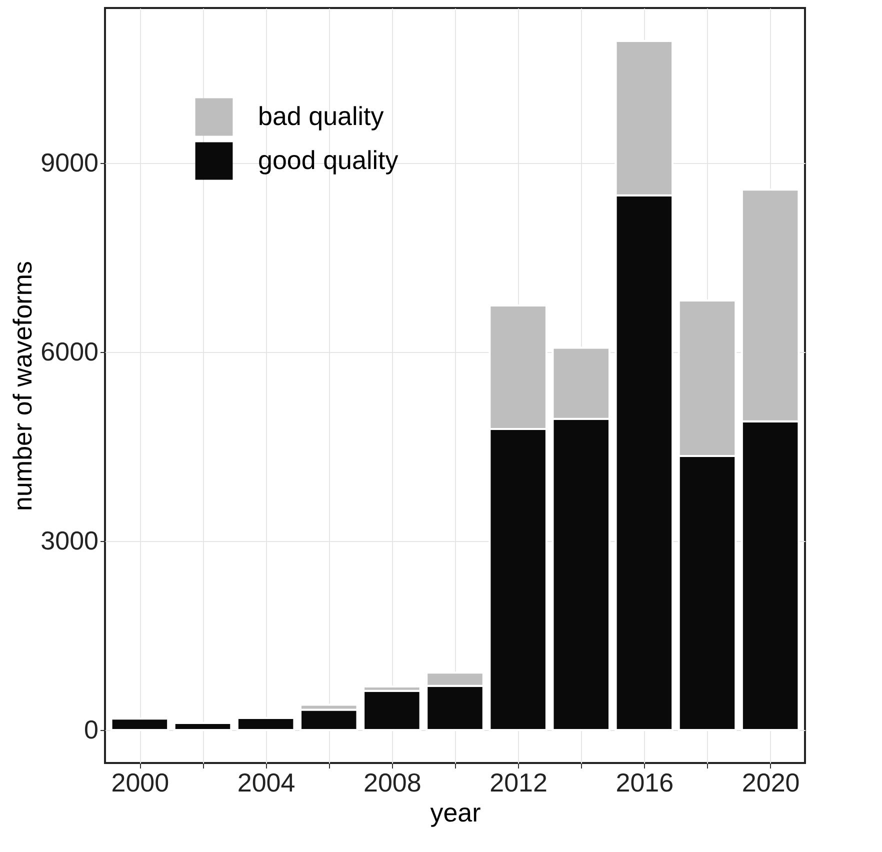  What do you see at coordinates (328, 160) in the screenshot?
I see `legend-label: good quality` at bounding box center [328, 160].